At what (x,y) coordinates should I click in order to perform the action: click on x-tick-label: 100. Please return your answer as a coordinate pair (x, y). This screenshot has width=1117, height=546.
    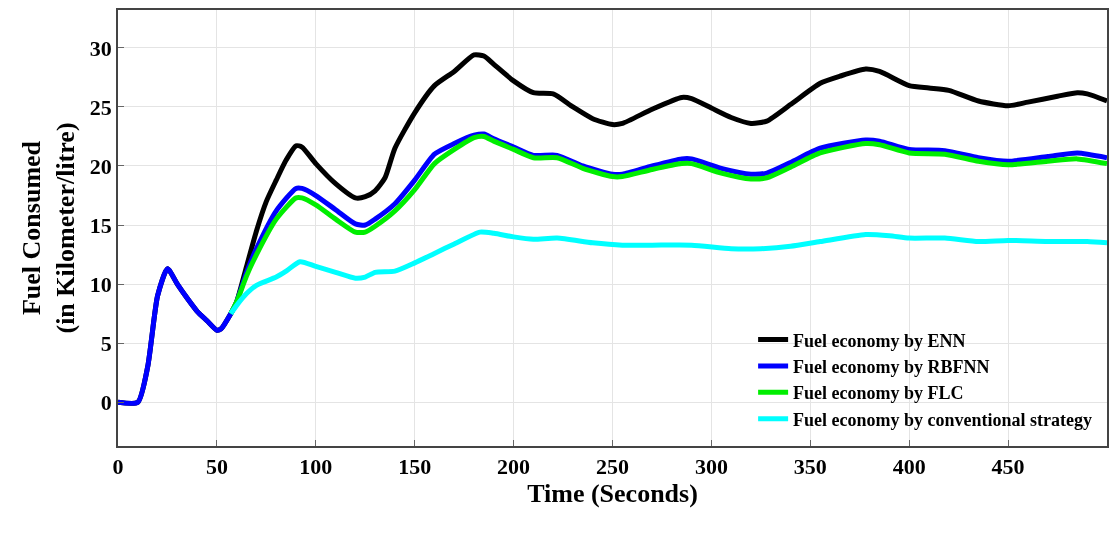
    Looking at the image, I should click on (316, 467).